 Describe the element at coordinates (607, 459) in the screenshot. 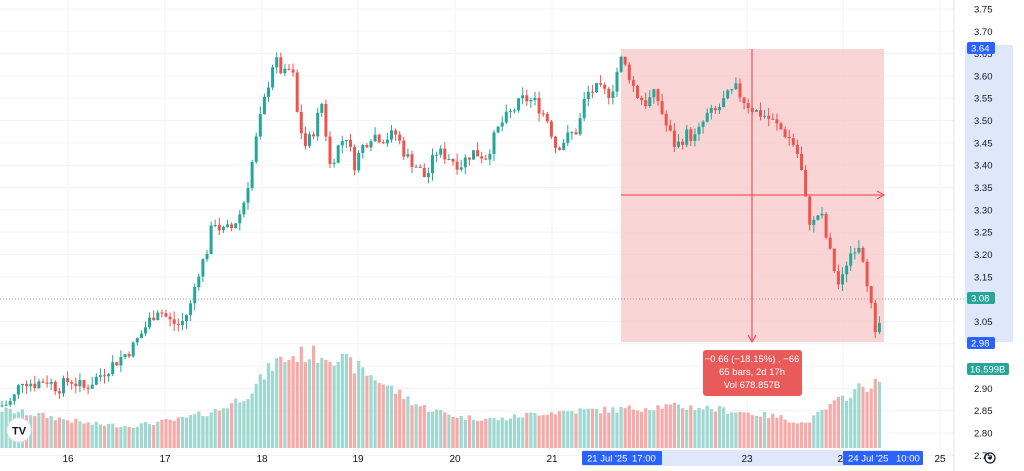

I see `range-start-date: 21 Jul '25` at that location.